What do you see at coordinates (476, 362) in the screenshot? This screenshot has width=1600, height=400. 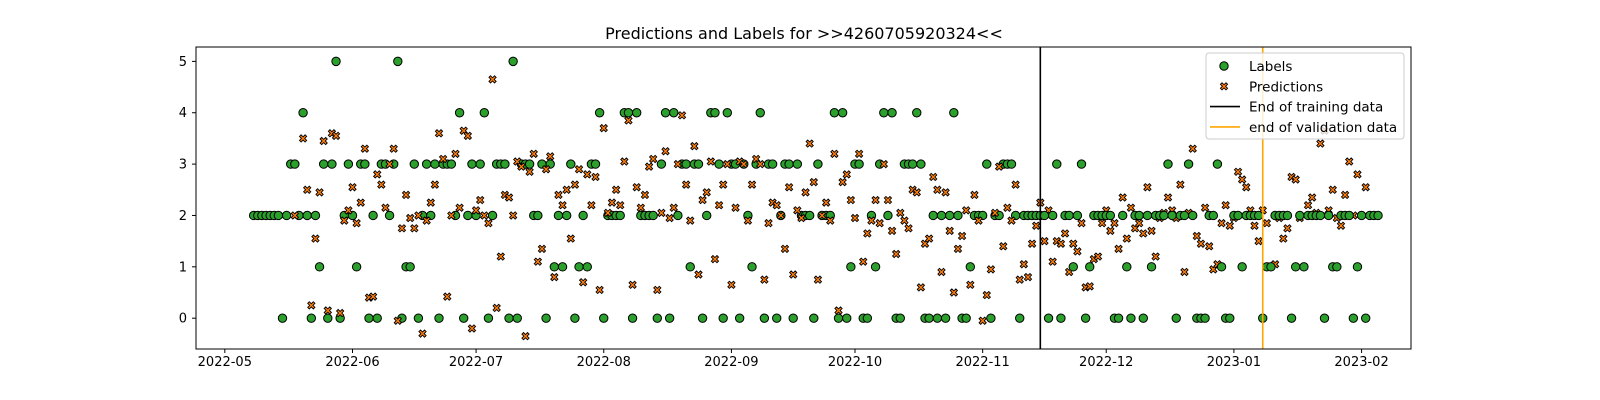 I see `x-tick-label: 2022-07` at bounding box center [476, 362].